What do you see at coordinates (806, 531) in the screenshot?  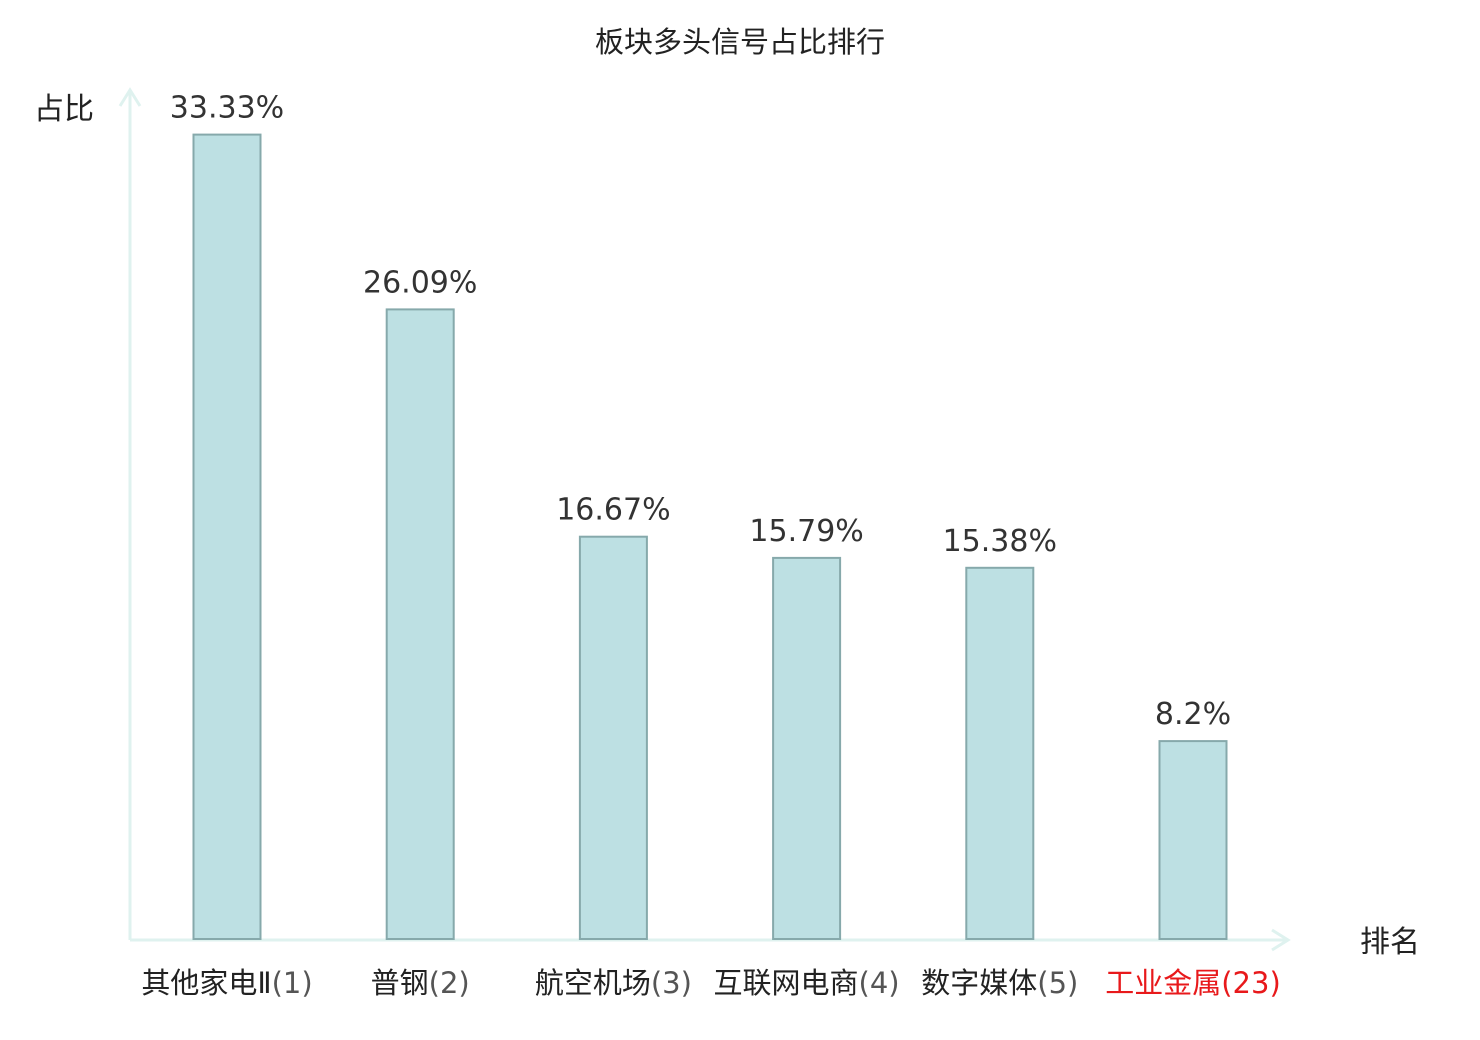 I see `bar-value-label: 15.79%` at bounding box center [806, 531].